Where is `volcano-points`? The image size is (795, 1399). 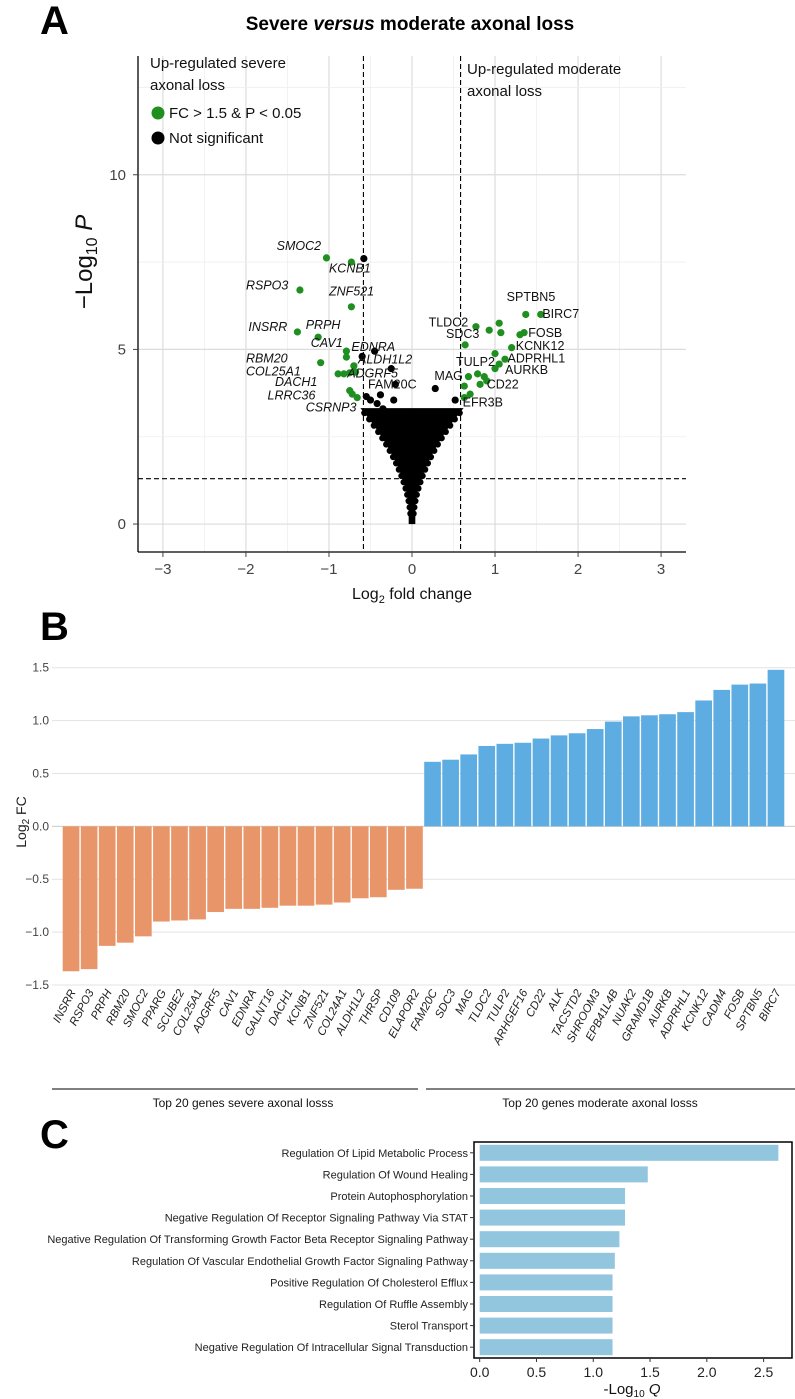
volcano-points is located at coordinates (419, 340).